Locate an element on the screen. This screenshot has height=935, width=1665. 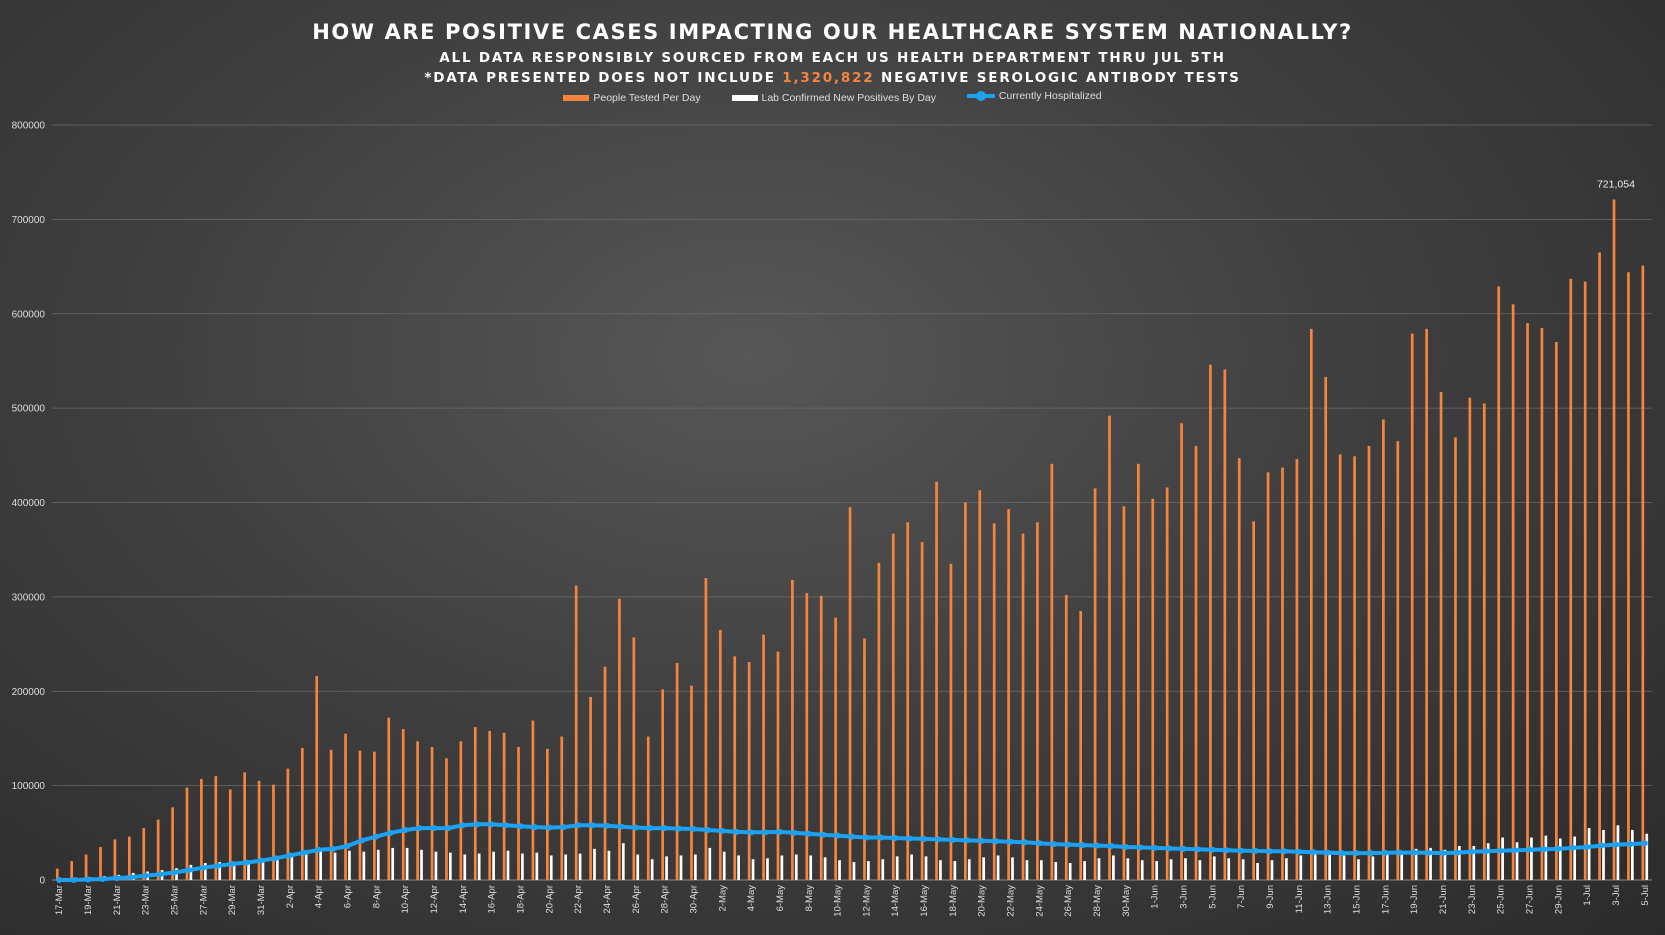
x-tick-label: 18-May is located at coordinates (953, 901).